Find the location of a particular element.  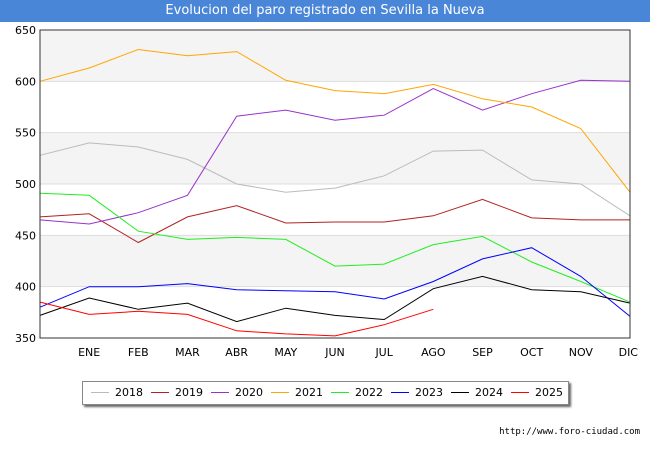

x-tick-label: AGO is located at coordinates (433, 352).